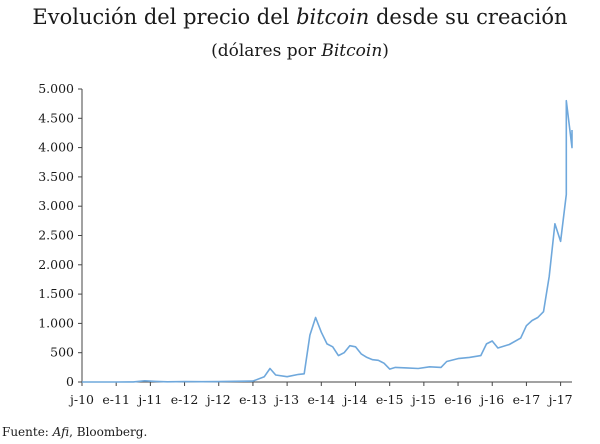  I want to click on x-tick-label: j-17, so click(560, 399).